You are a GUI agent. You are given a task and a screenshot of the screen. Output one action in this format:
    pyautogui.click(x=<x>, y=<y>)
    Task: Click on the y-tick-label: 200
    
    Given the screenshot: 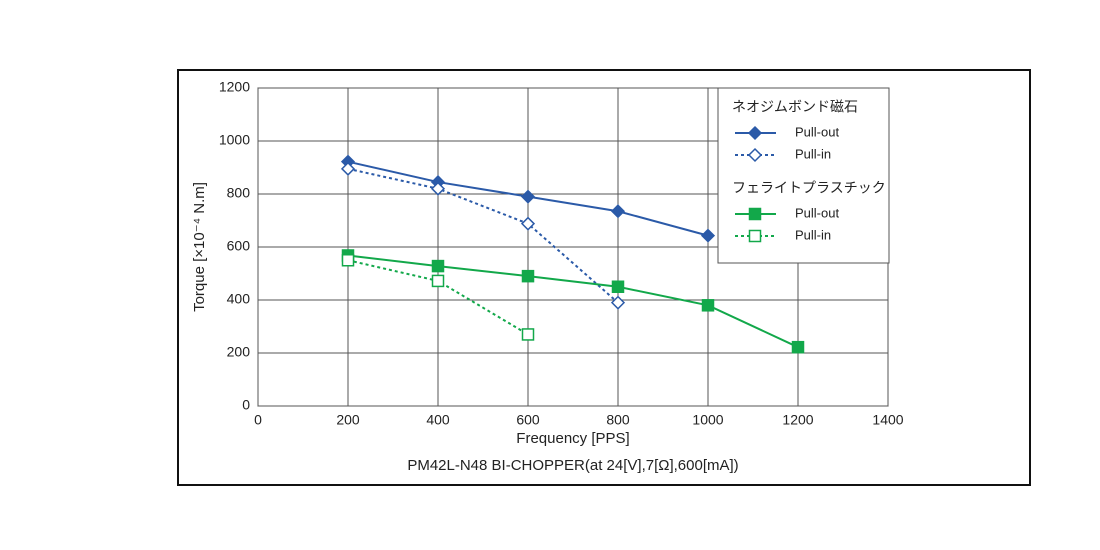 What is the action you would take?
    pyautogui.click(x=239, y=352)
    